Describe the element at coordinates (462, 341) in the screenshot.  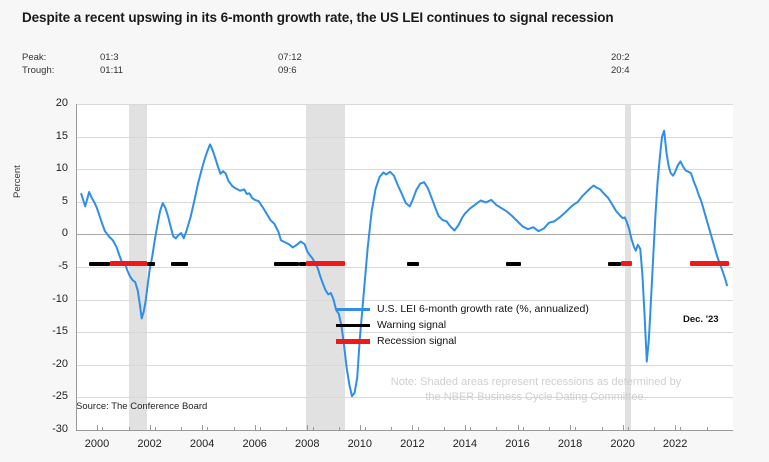
I see `legend-item-recession: Recession signal` at that location.